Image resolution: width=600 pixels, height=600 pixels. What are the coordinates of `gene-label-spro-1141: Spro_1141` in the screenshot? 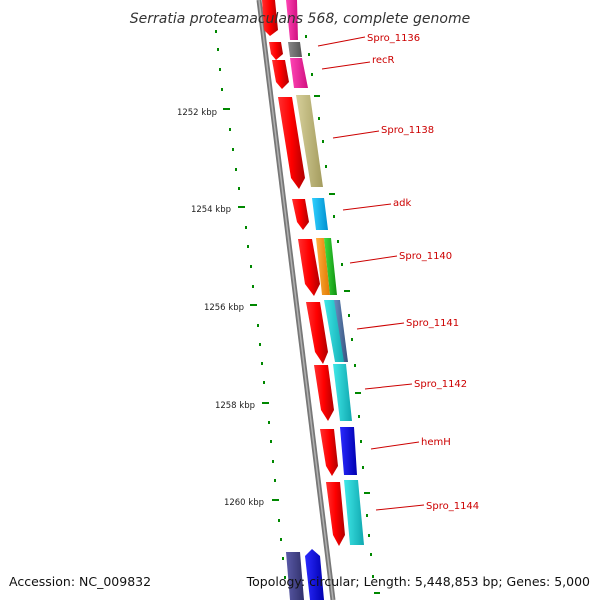 It's located at (432, 323).